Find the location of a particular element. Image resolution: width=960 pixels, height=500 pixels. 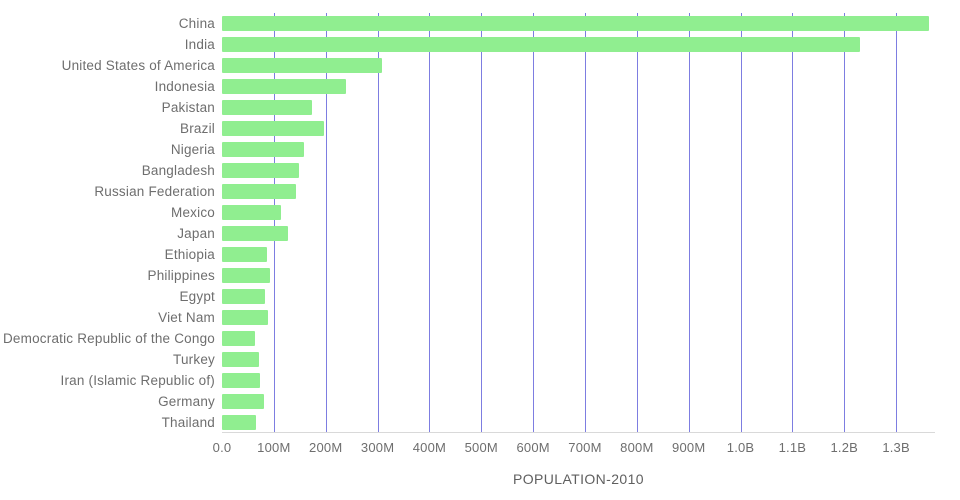

bar-row: Ethiopia is located at coordinates (480, 254).